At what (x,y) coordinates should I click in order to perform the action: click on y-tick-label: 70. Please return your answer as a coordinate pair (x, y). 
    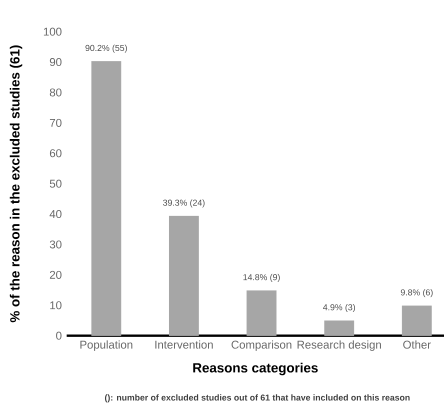
    Looking at the image, I should click on (56, 122).